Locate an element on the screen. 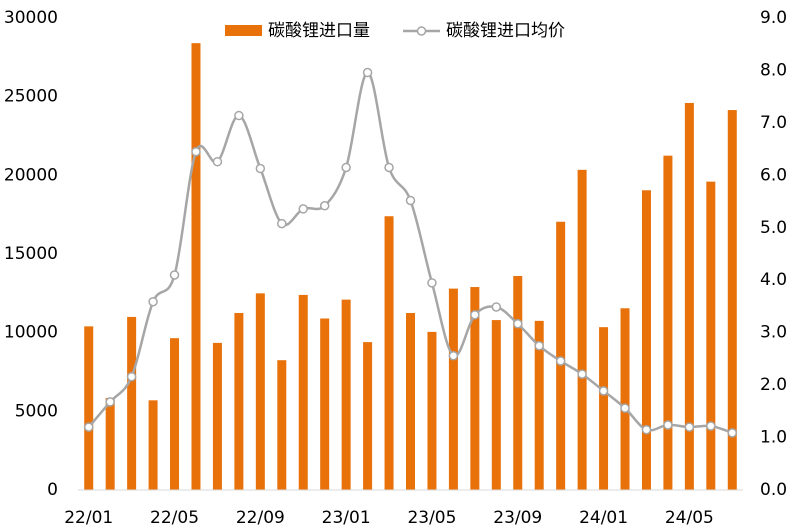  y-tick-label: 0 is located at coordinates (52, 490).